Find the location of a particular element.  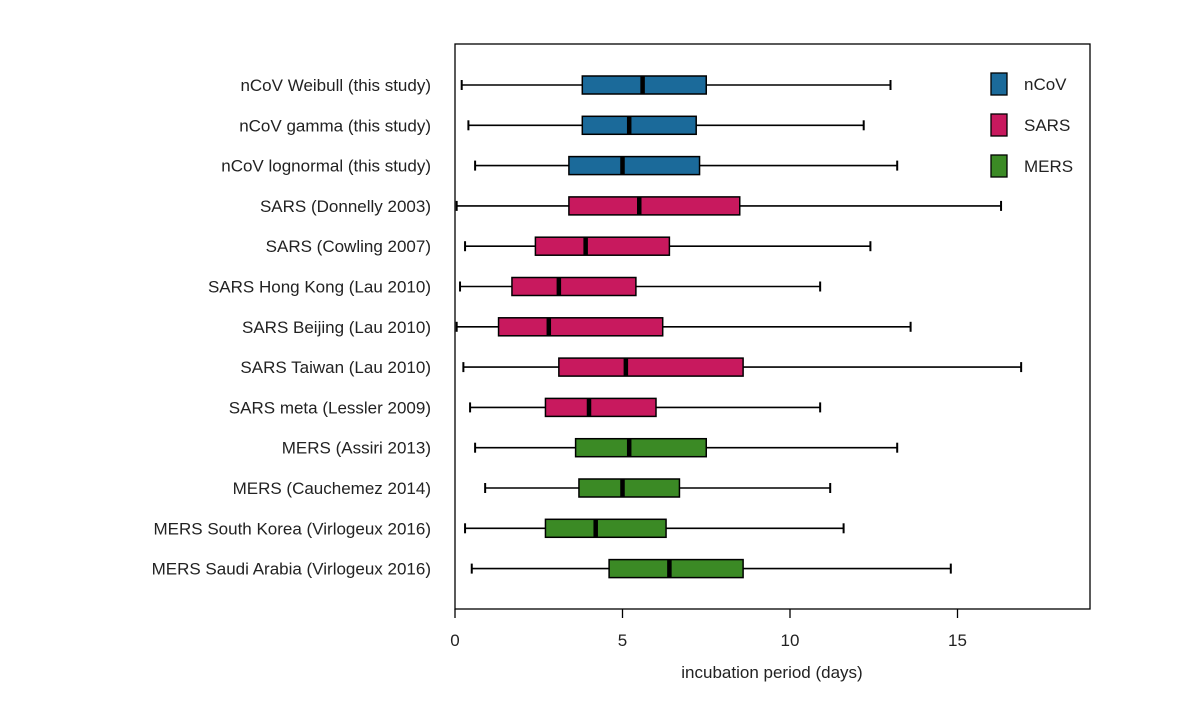

legend-item: nCoV is located at coordinates (1028, 84).